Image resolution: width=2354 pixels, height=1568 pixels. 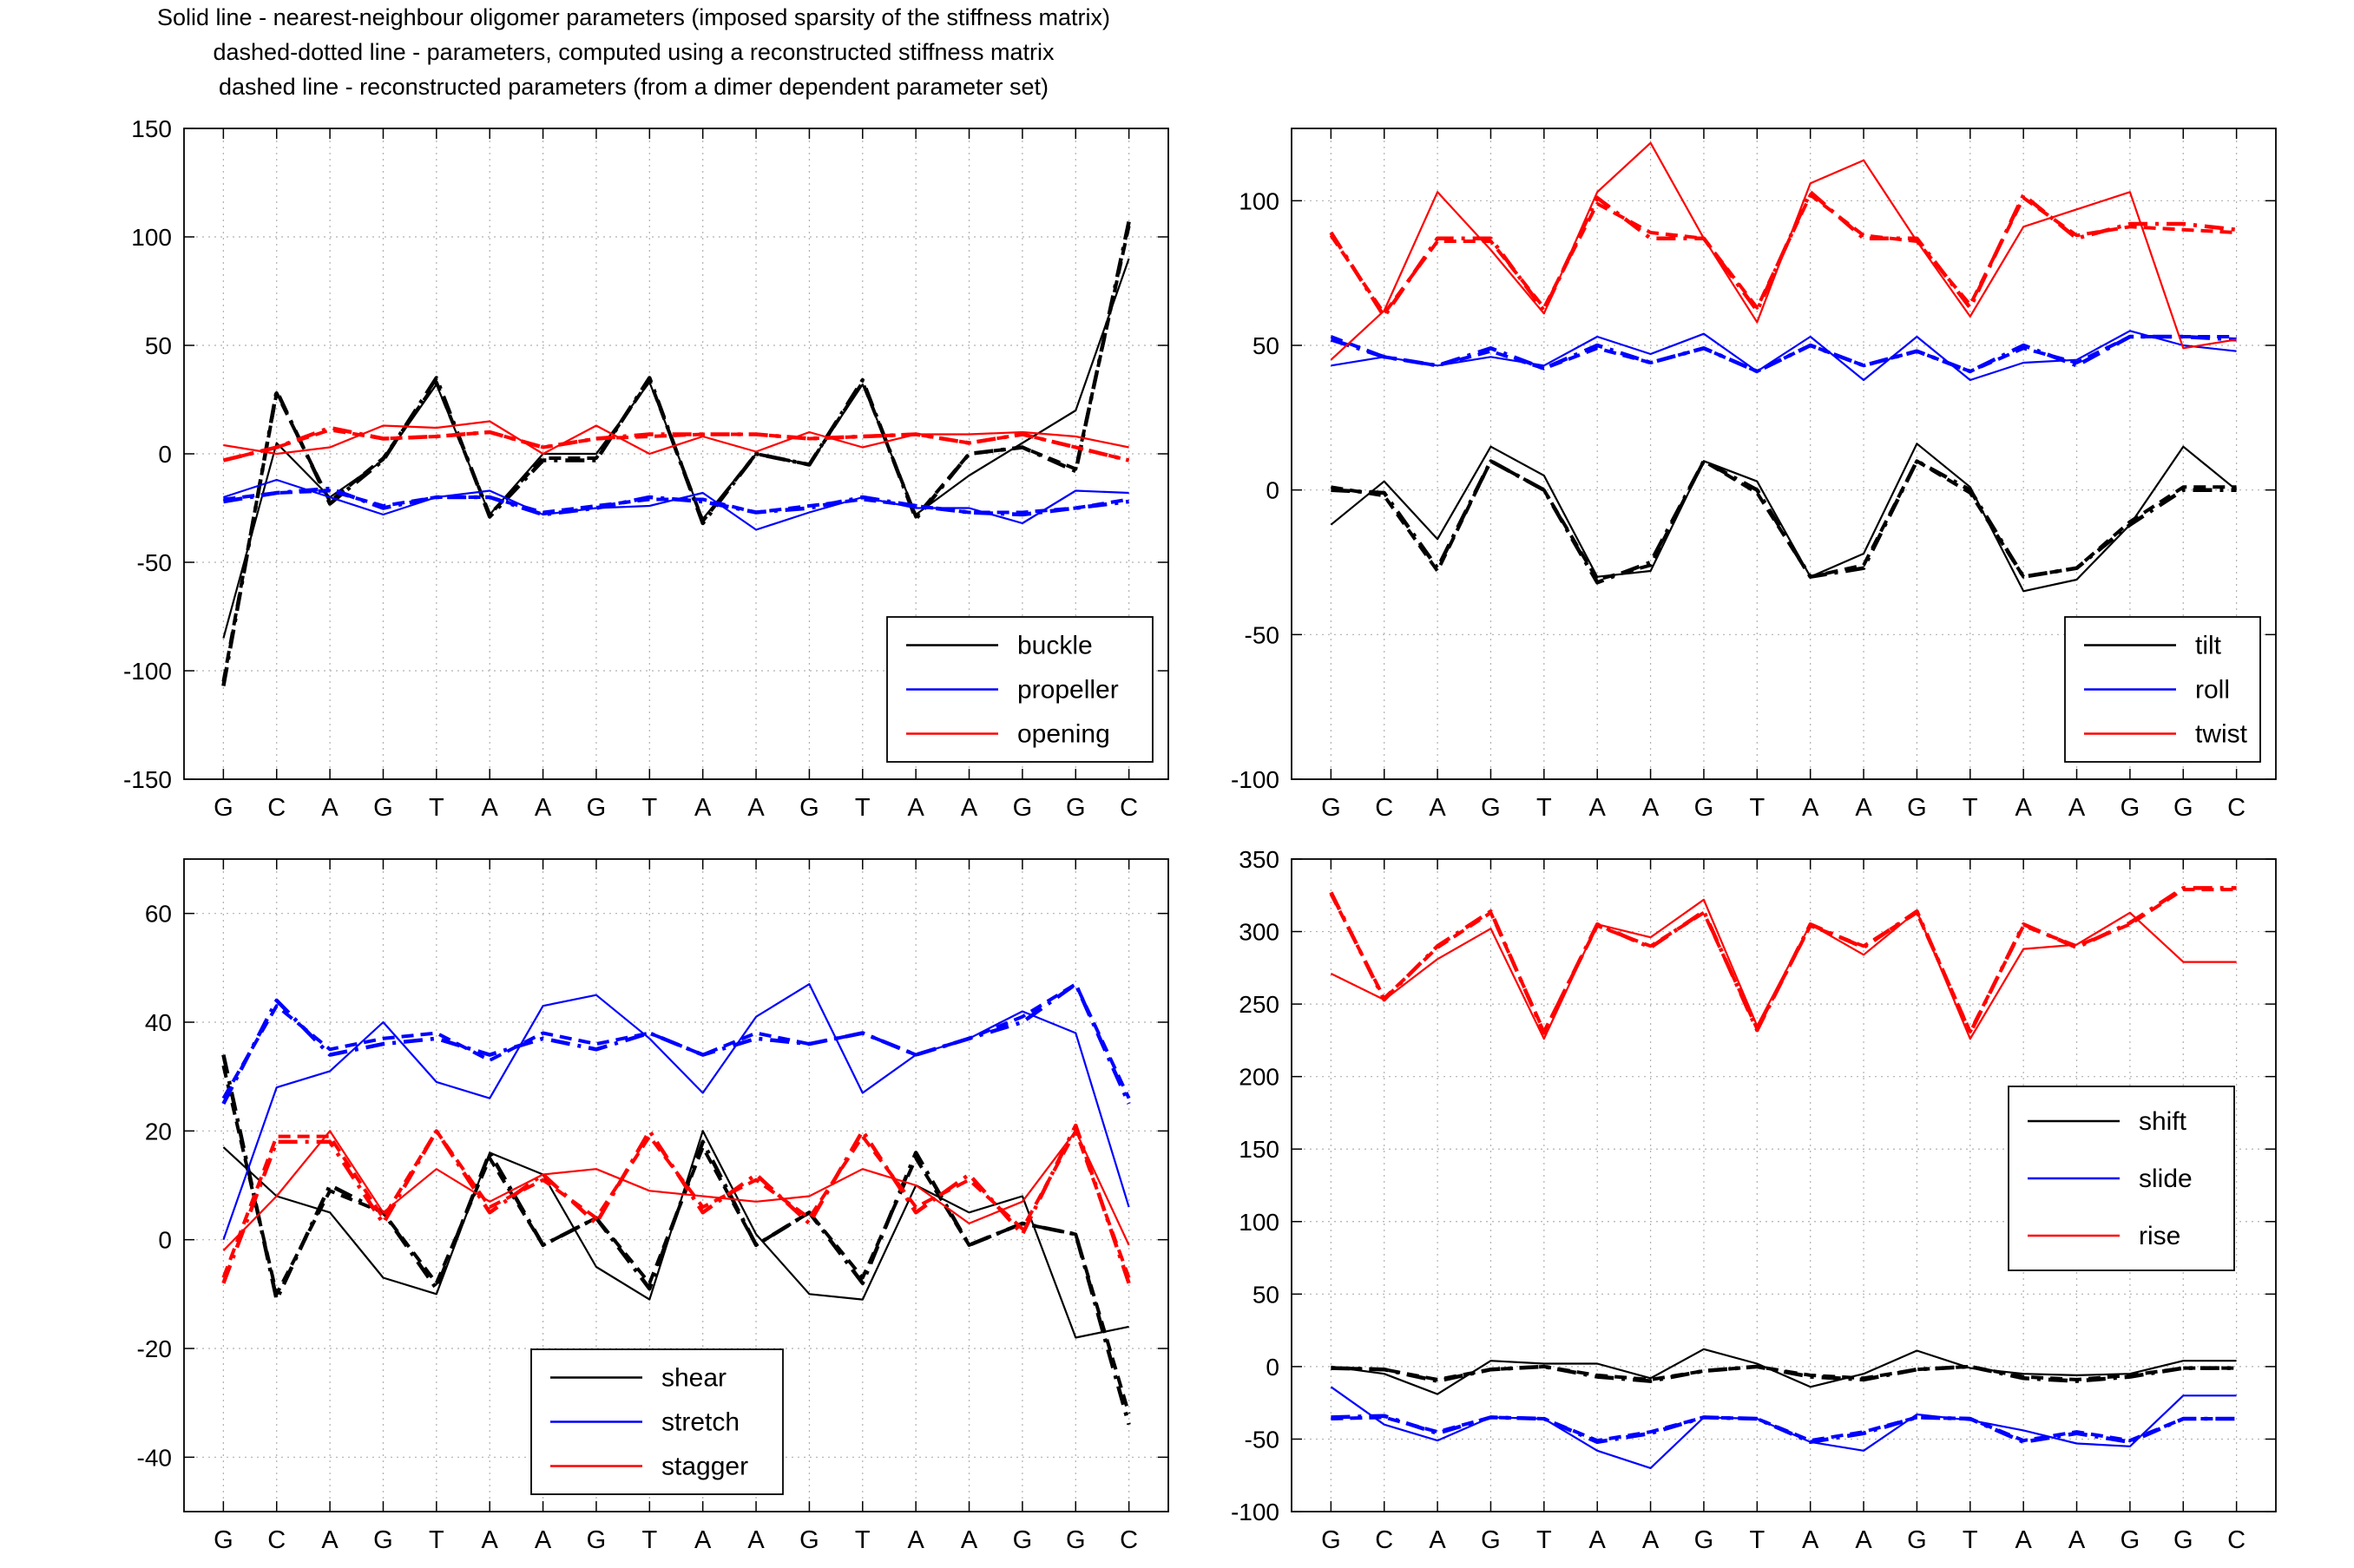 I want to click on legend-label-roll: roll, so click(x=2213, y=690).